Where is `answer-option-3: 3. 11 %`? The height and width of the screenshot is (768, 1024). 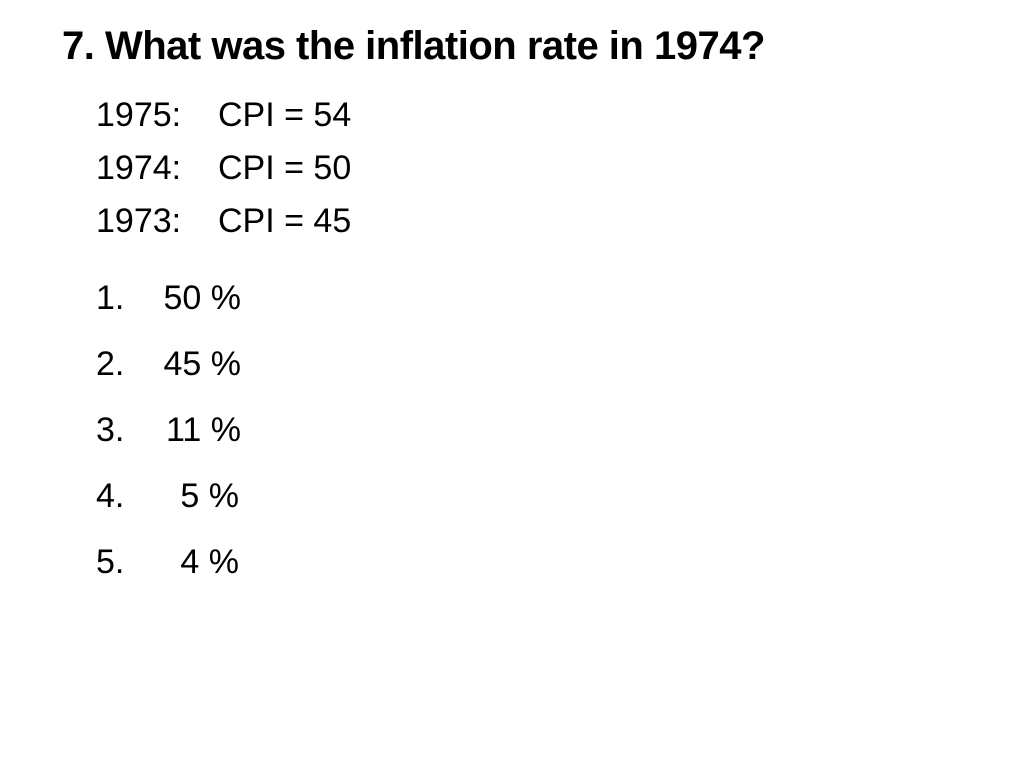
answer-option-3: 3. 11 % is located at coordinates (168, 435).